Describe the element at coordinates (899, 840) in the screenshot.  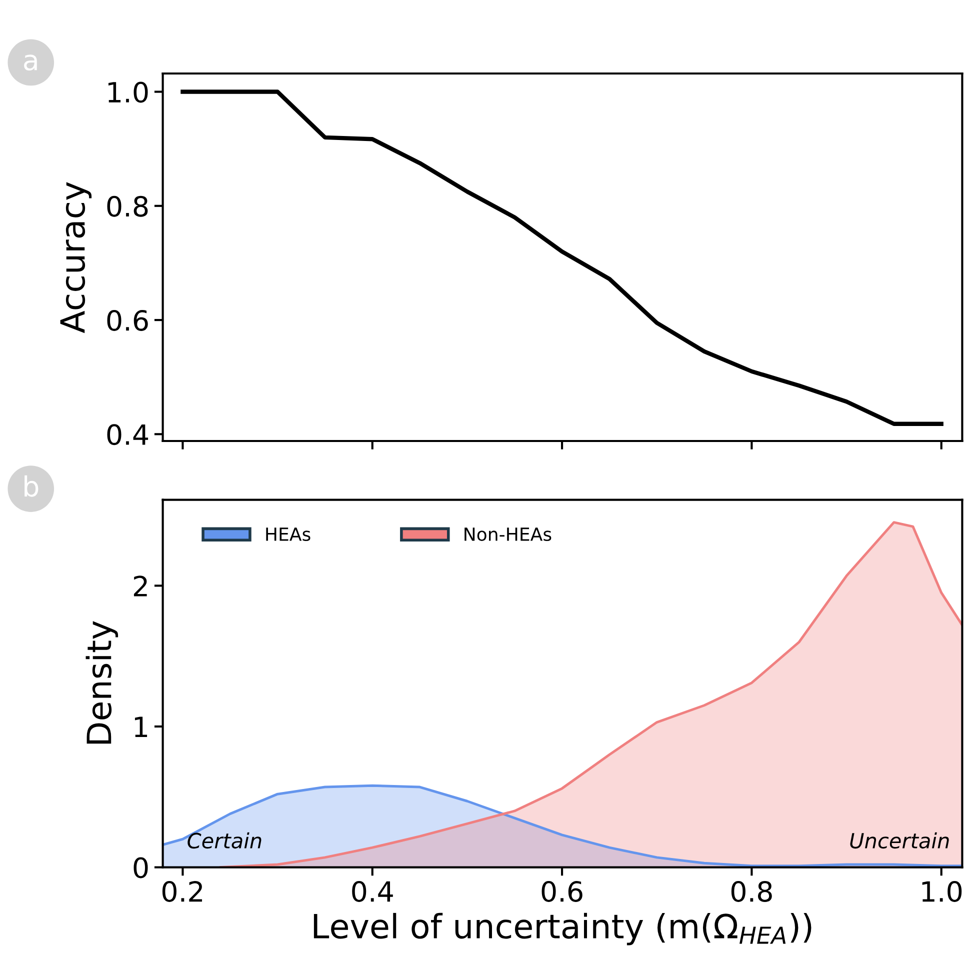
I see `annotation: Uncertain` at that location.